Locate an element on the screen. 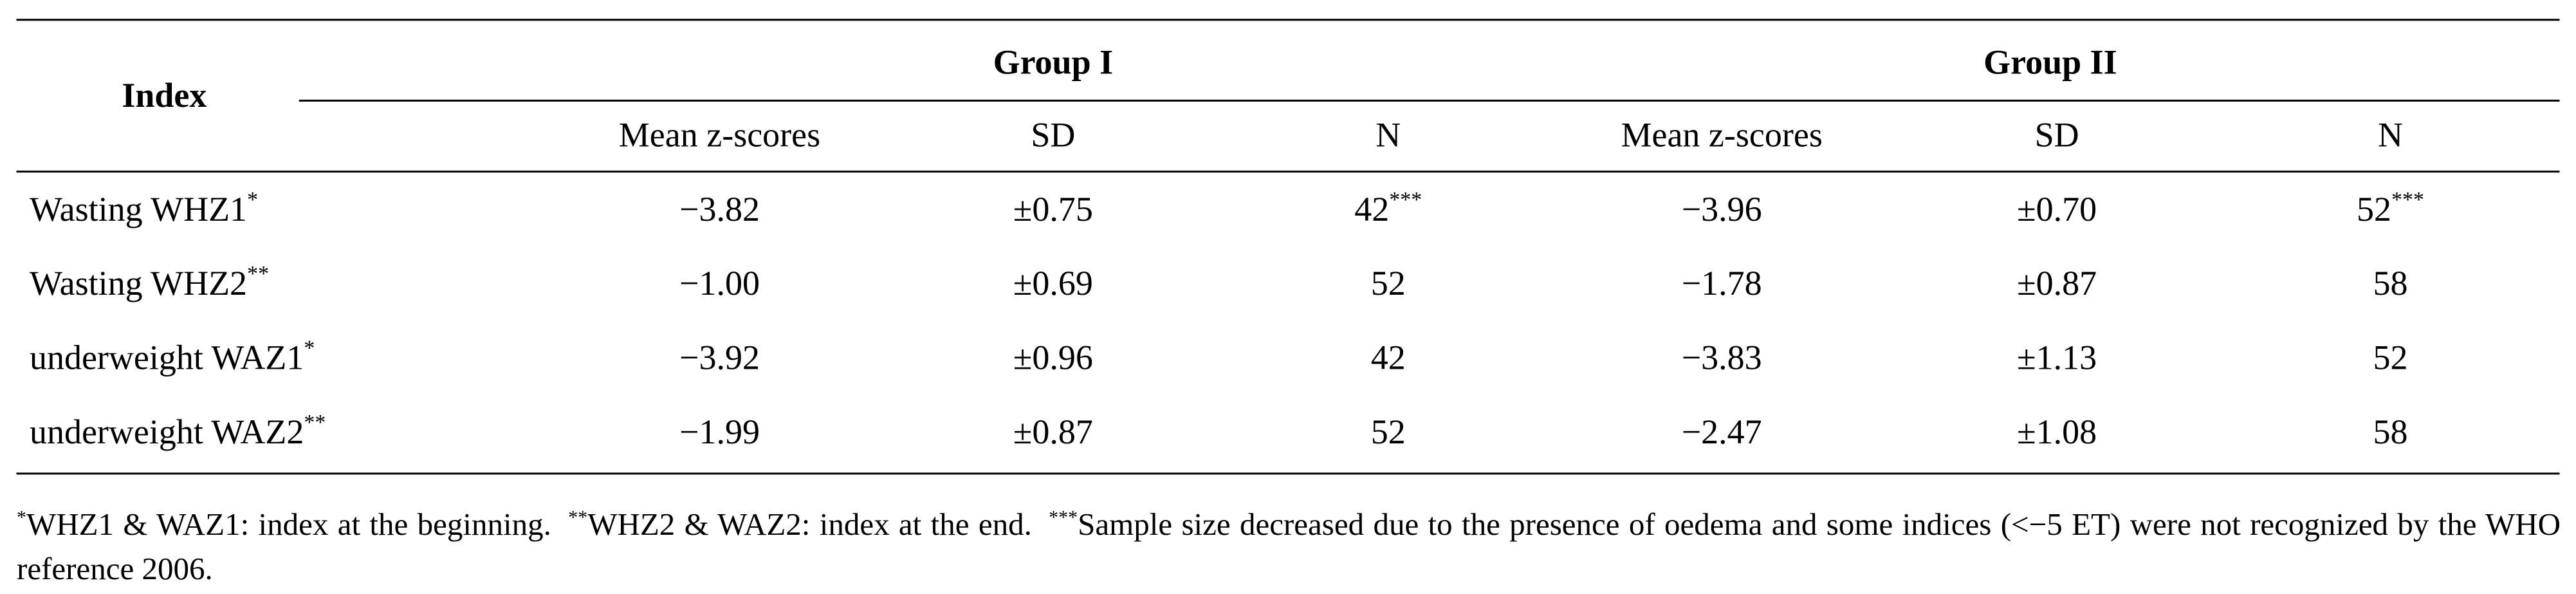  cell: −3.82 is located at coordinates (719, 209).